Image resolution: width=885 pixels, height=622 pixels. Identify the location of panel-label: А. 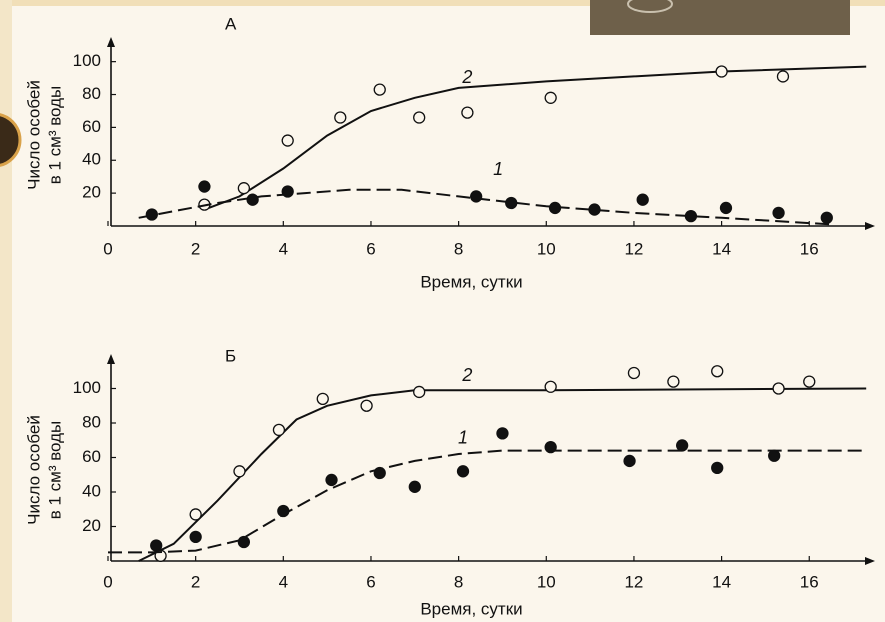
(231, 23).